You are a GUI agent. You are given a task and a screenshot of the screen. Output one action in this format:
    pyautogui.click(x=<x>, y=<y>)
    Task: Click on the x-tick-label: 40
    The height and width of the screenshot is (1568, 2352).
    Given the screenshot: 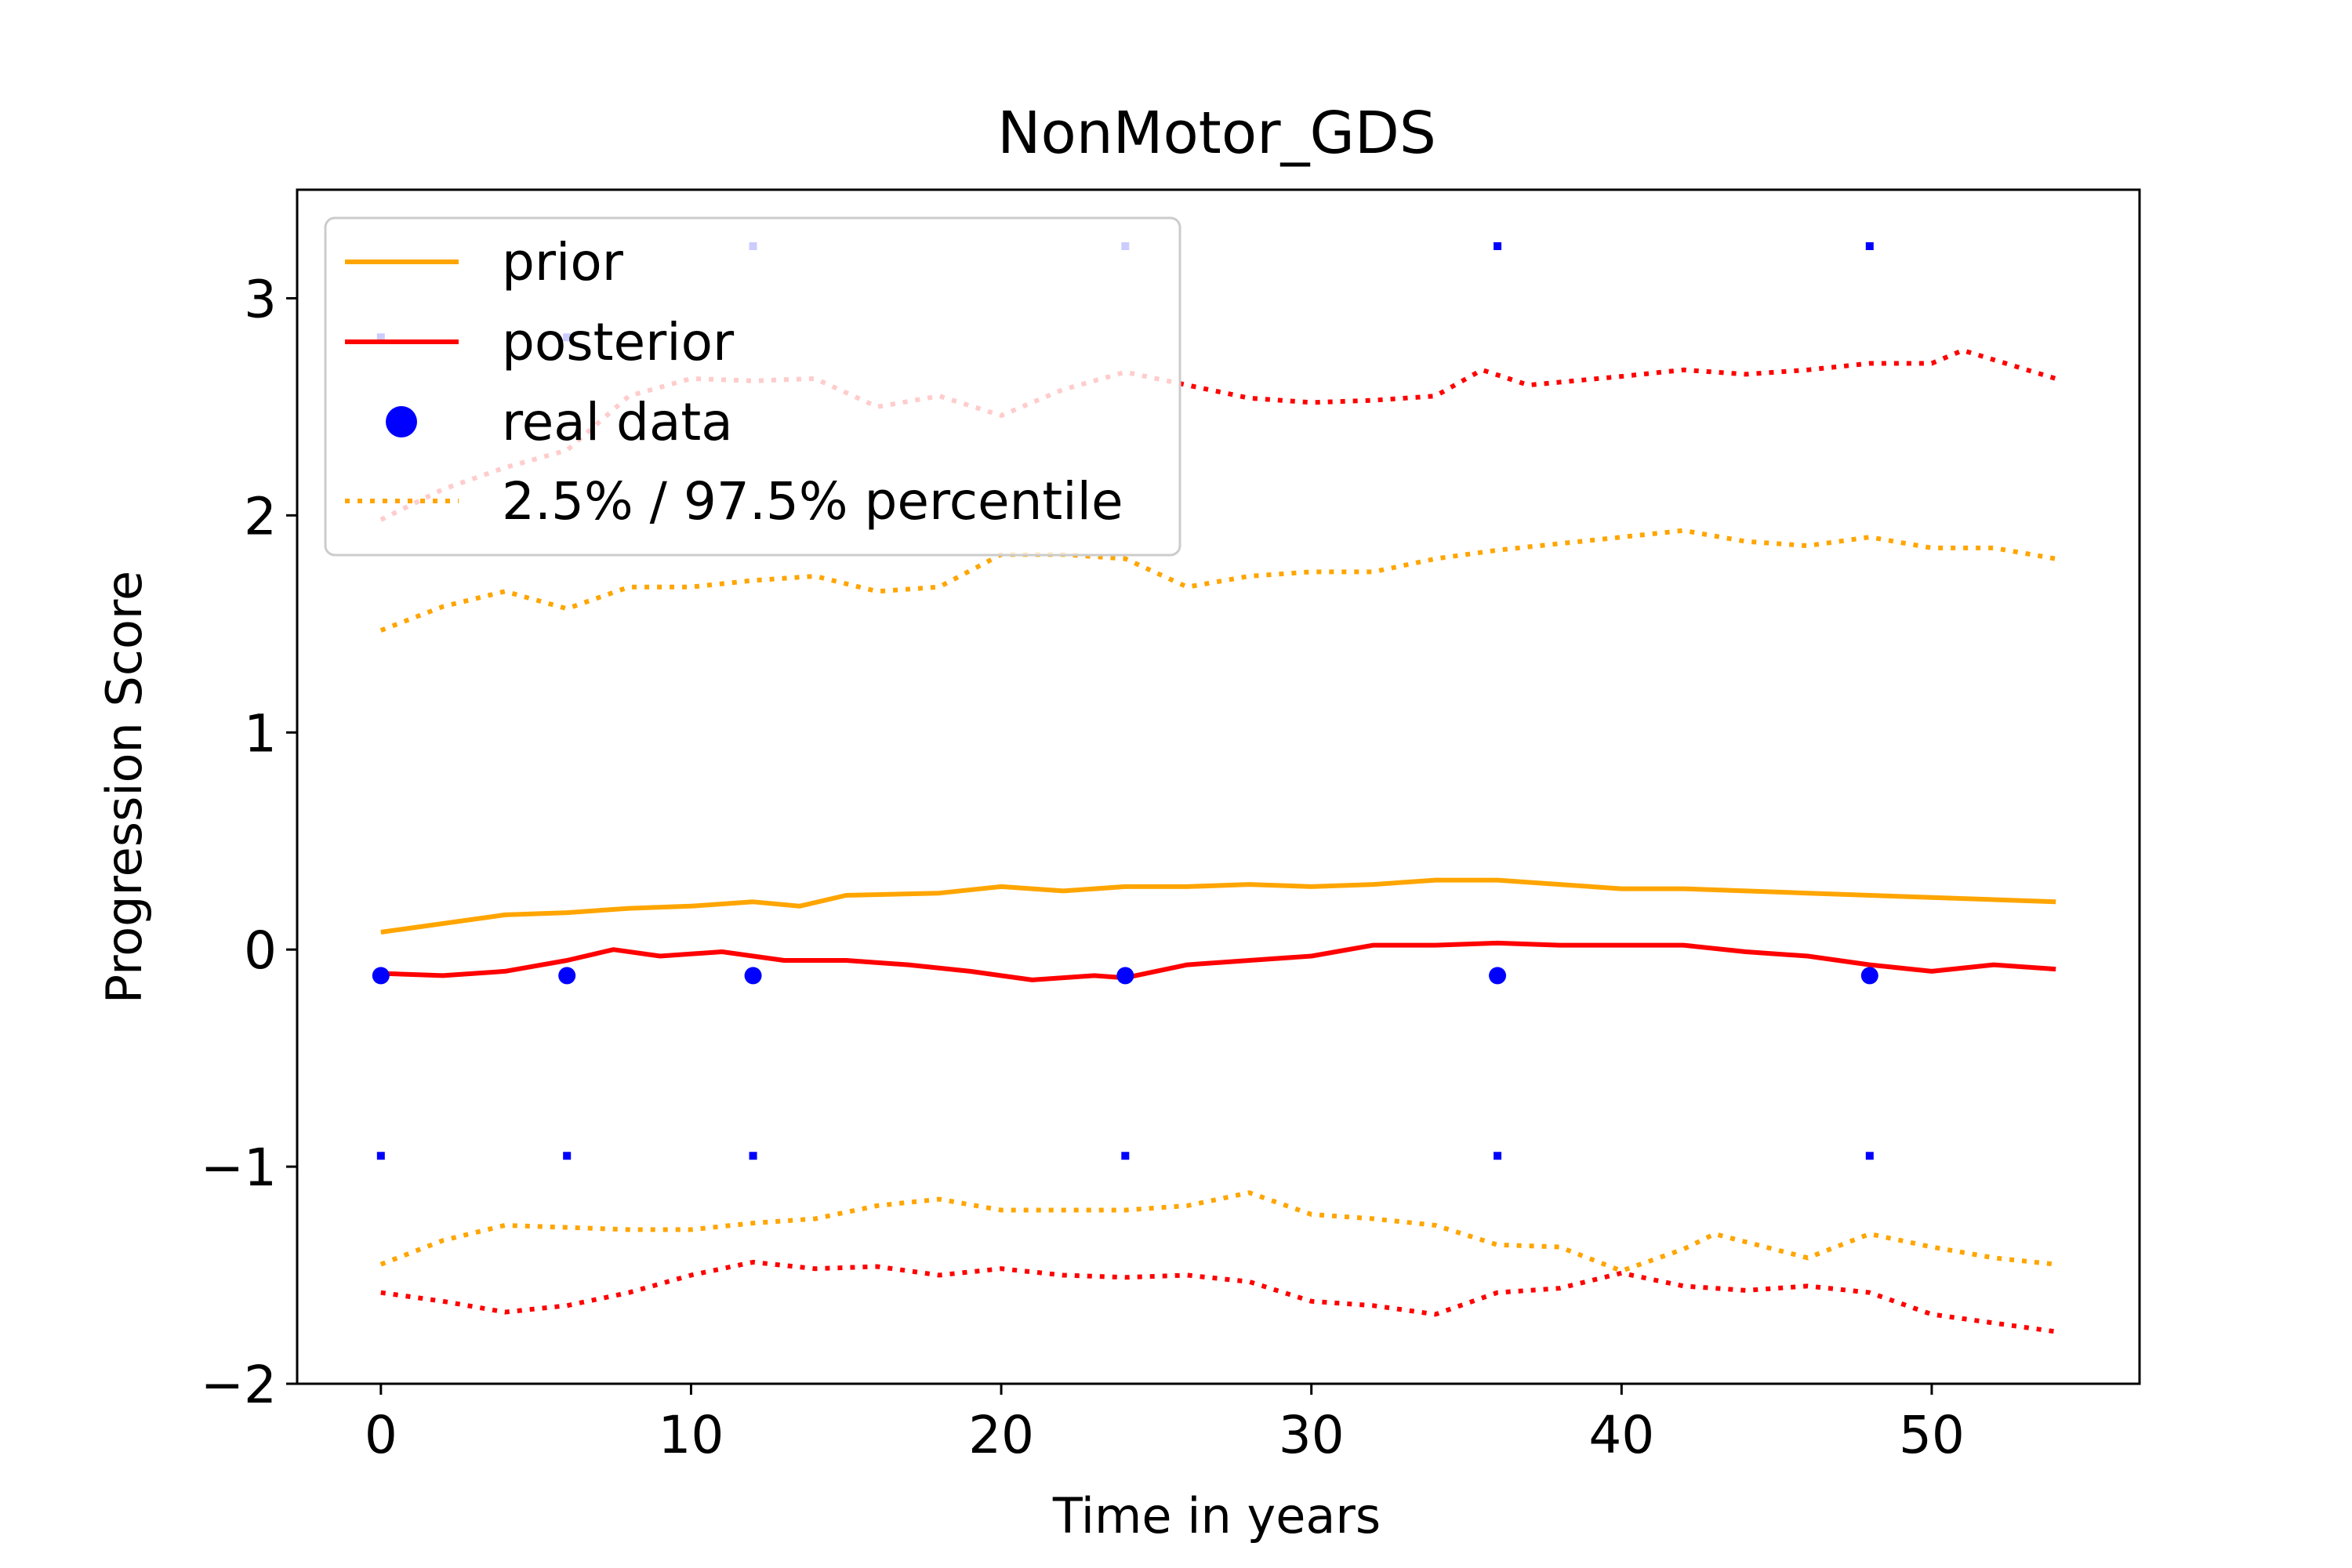 What is the action you would take?
    pyautogui.click(x=1621, y=1435)
    